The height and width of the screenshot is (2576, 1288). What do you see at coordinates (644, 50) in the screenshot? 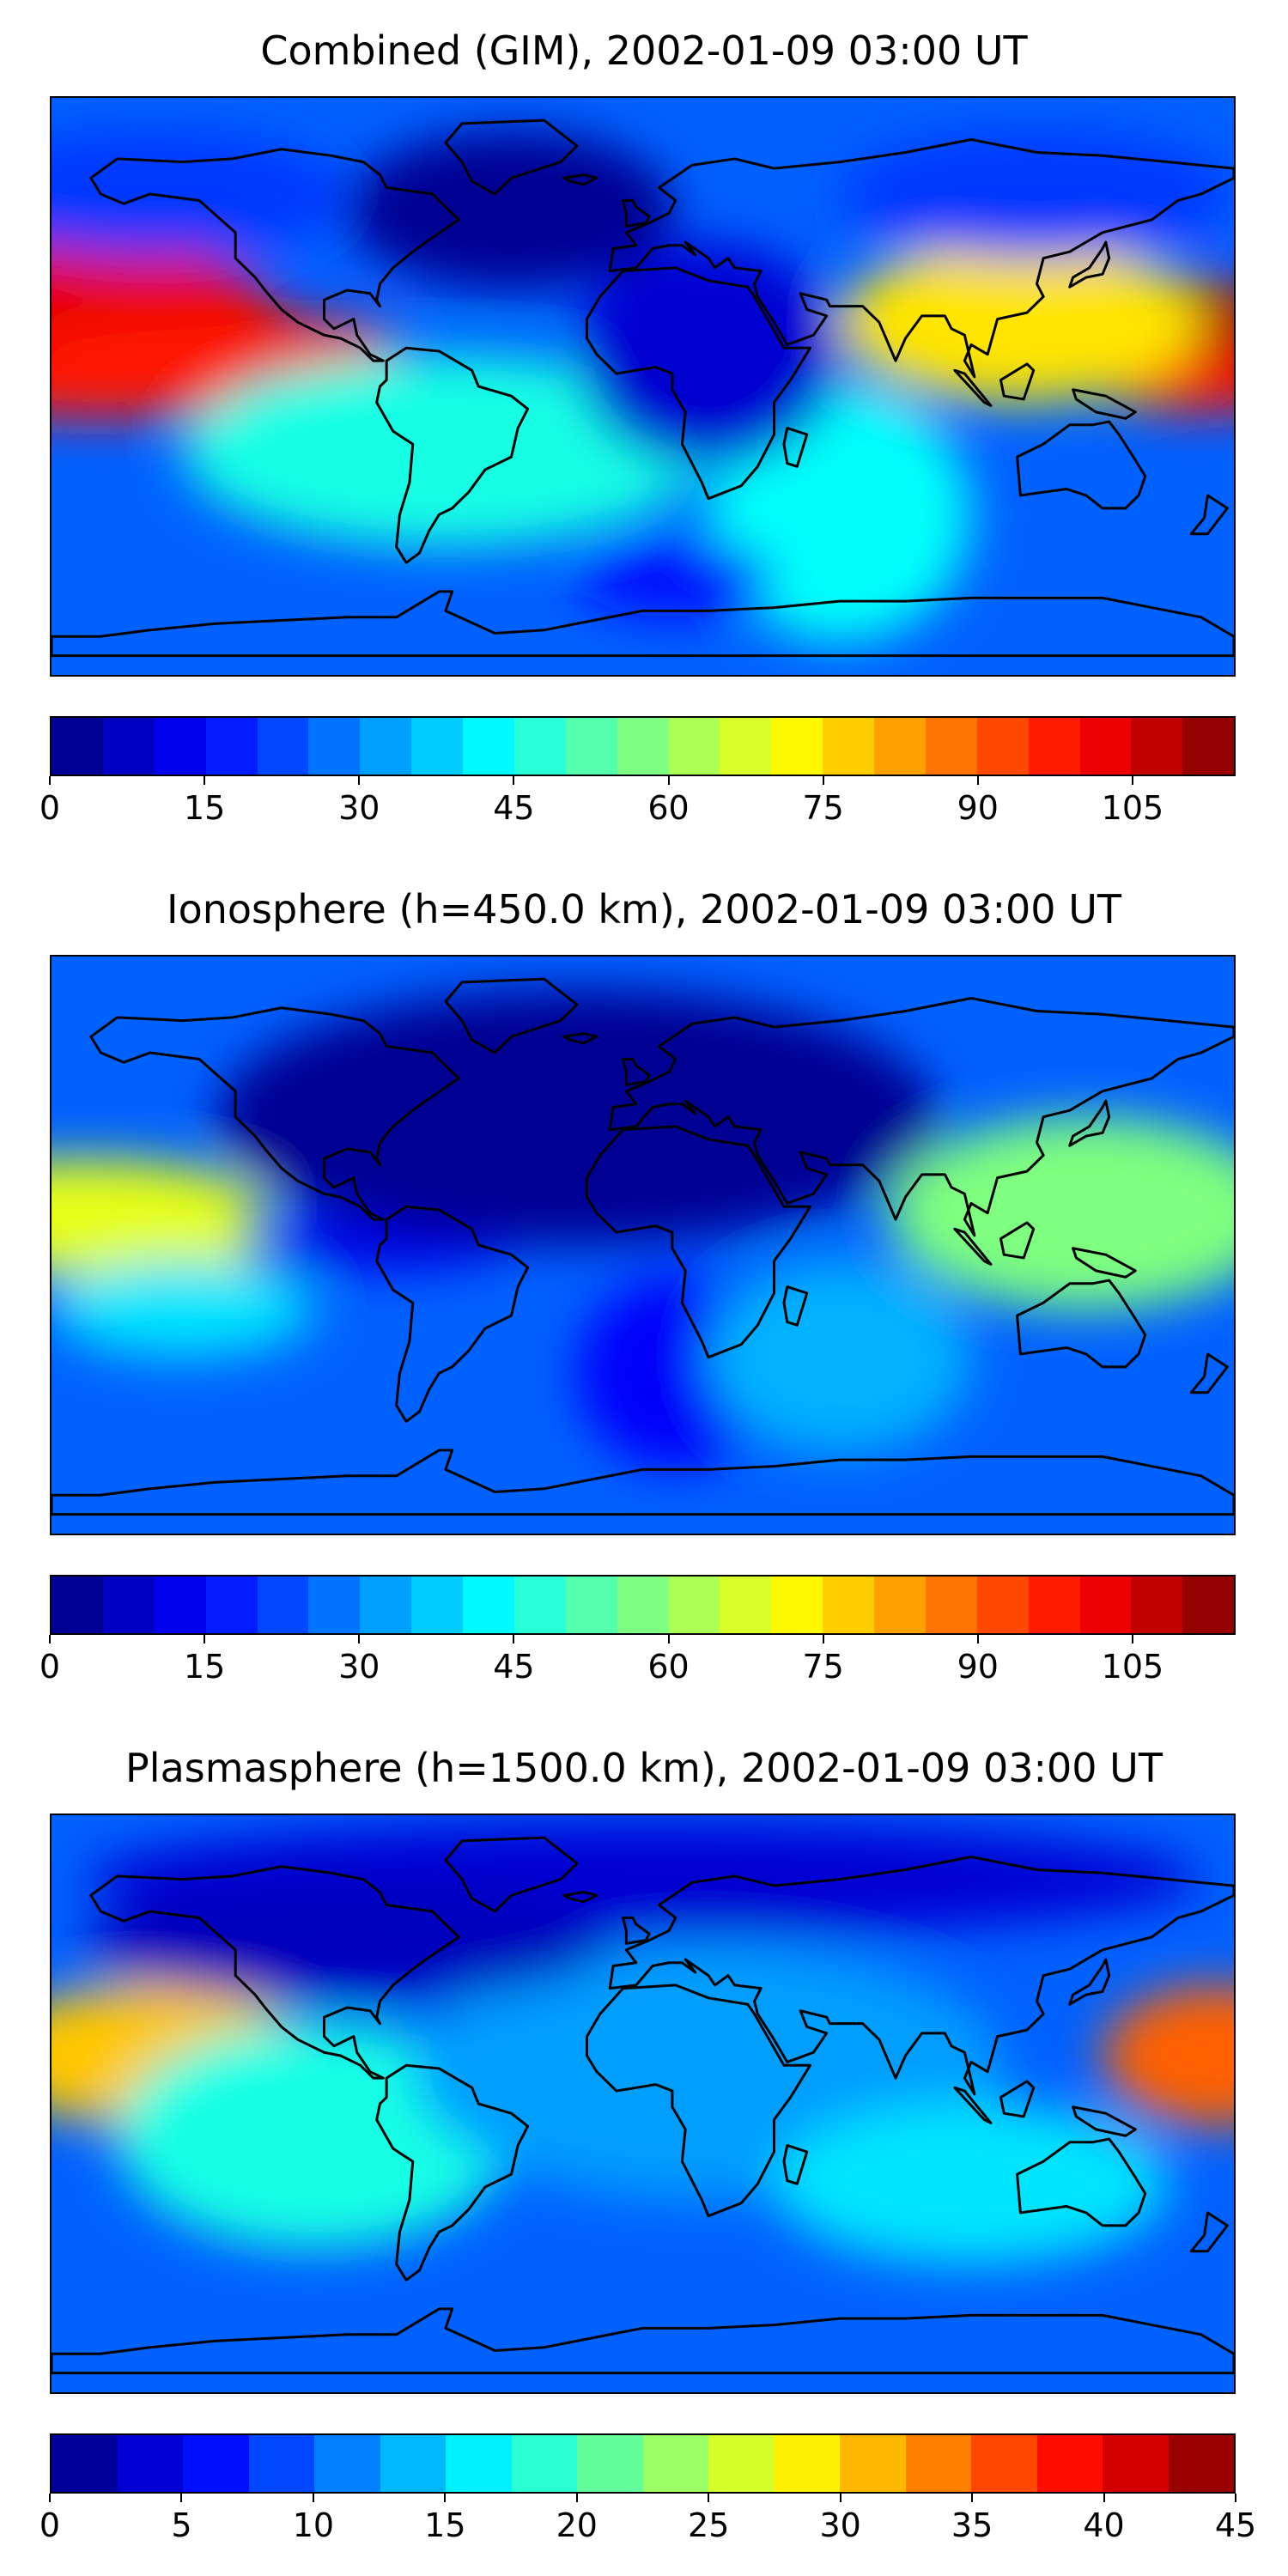
I see `panel-title: Combined (GIM), 2002-01-09 03:00 UT` at bounding box center [644, 50].